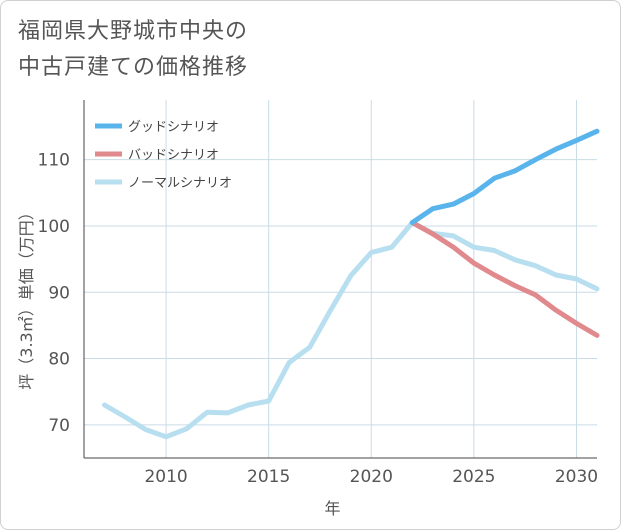  What do you see at coordinates (173, 155) in the screenshot?
I see `legend-label-1: バッドシナリオ` at bounding box center [173, 155].